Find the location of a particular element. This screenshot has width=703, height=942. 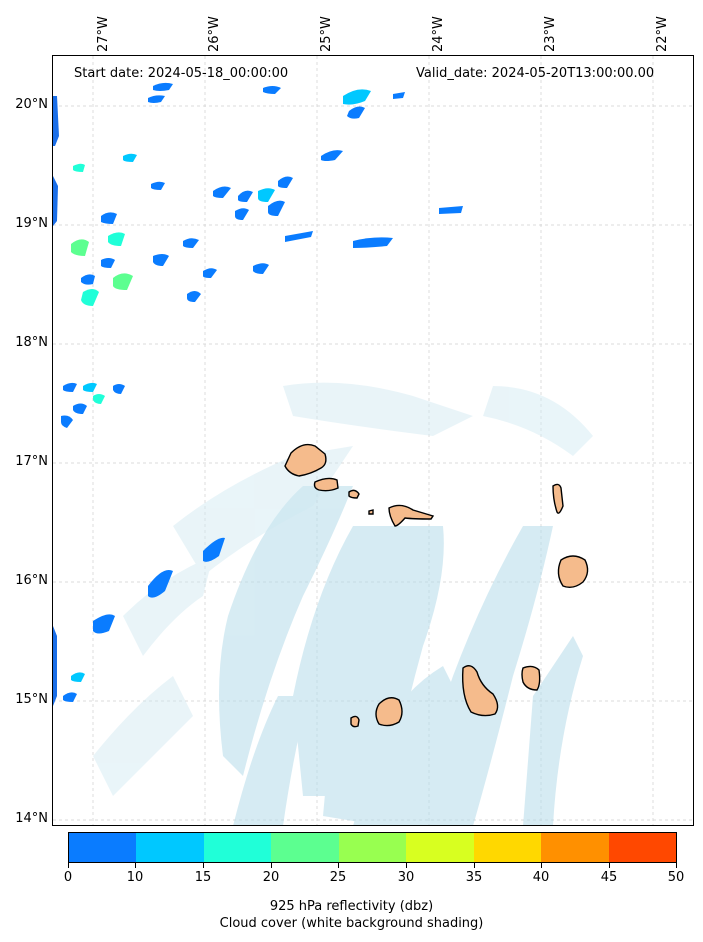

colorbar-tick-label: 40 is located at coordinates (541, 877).